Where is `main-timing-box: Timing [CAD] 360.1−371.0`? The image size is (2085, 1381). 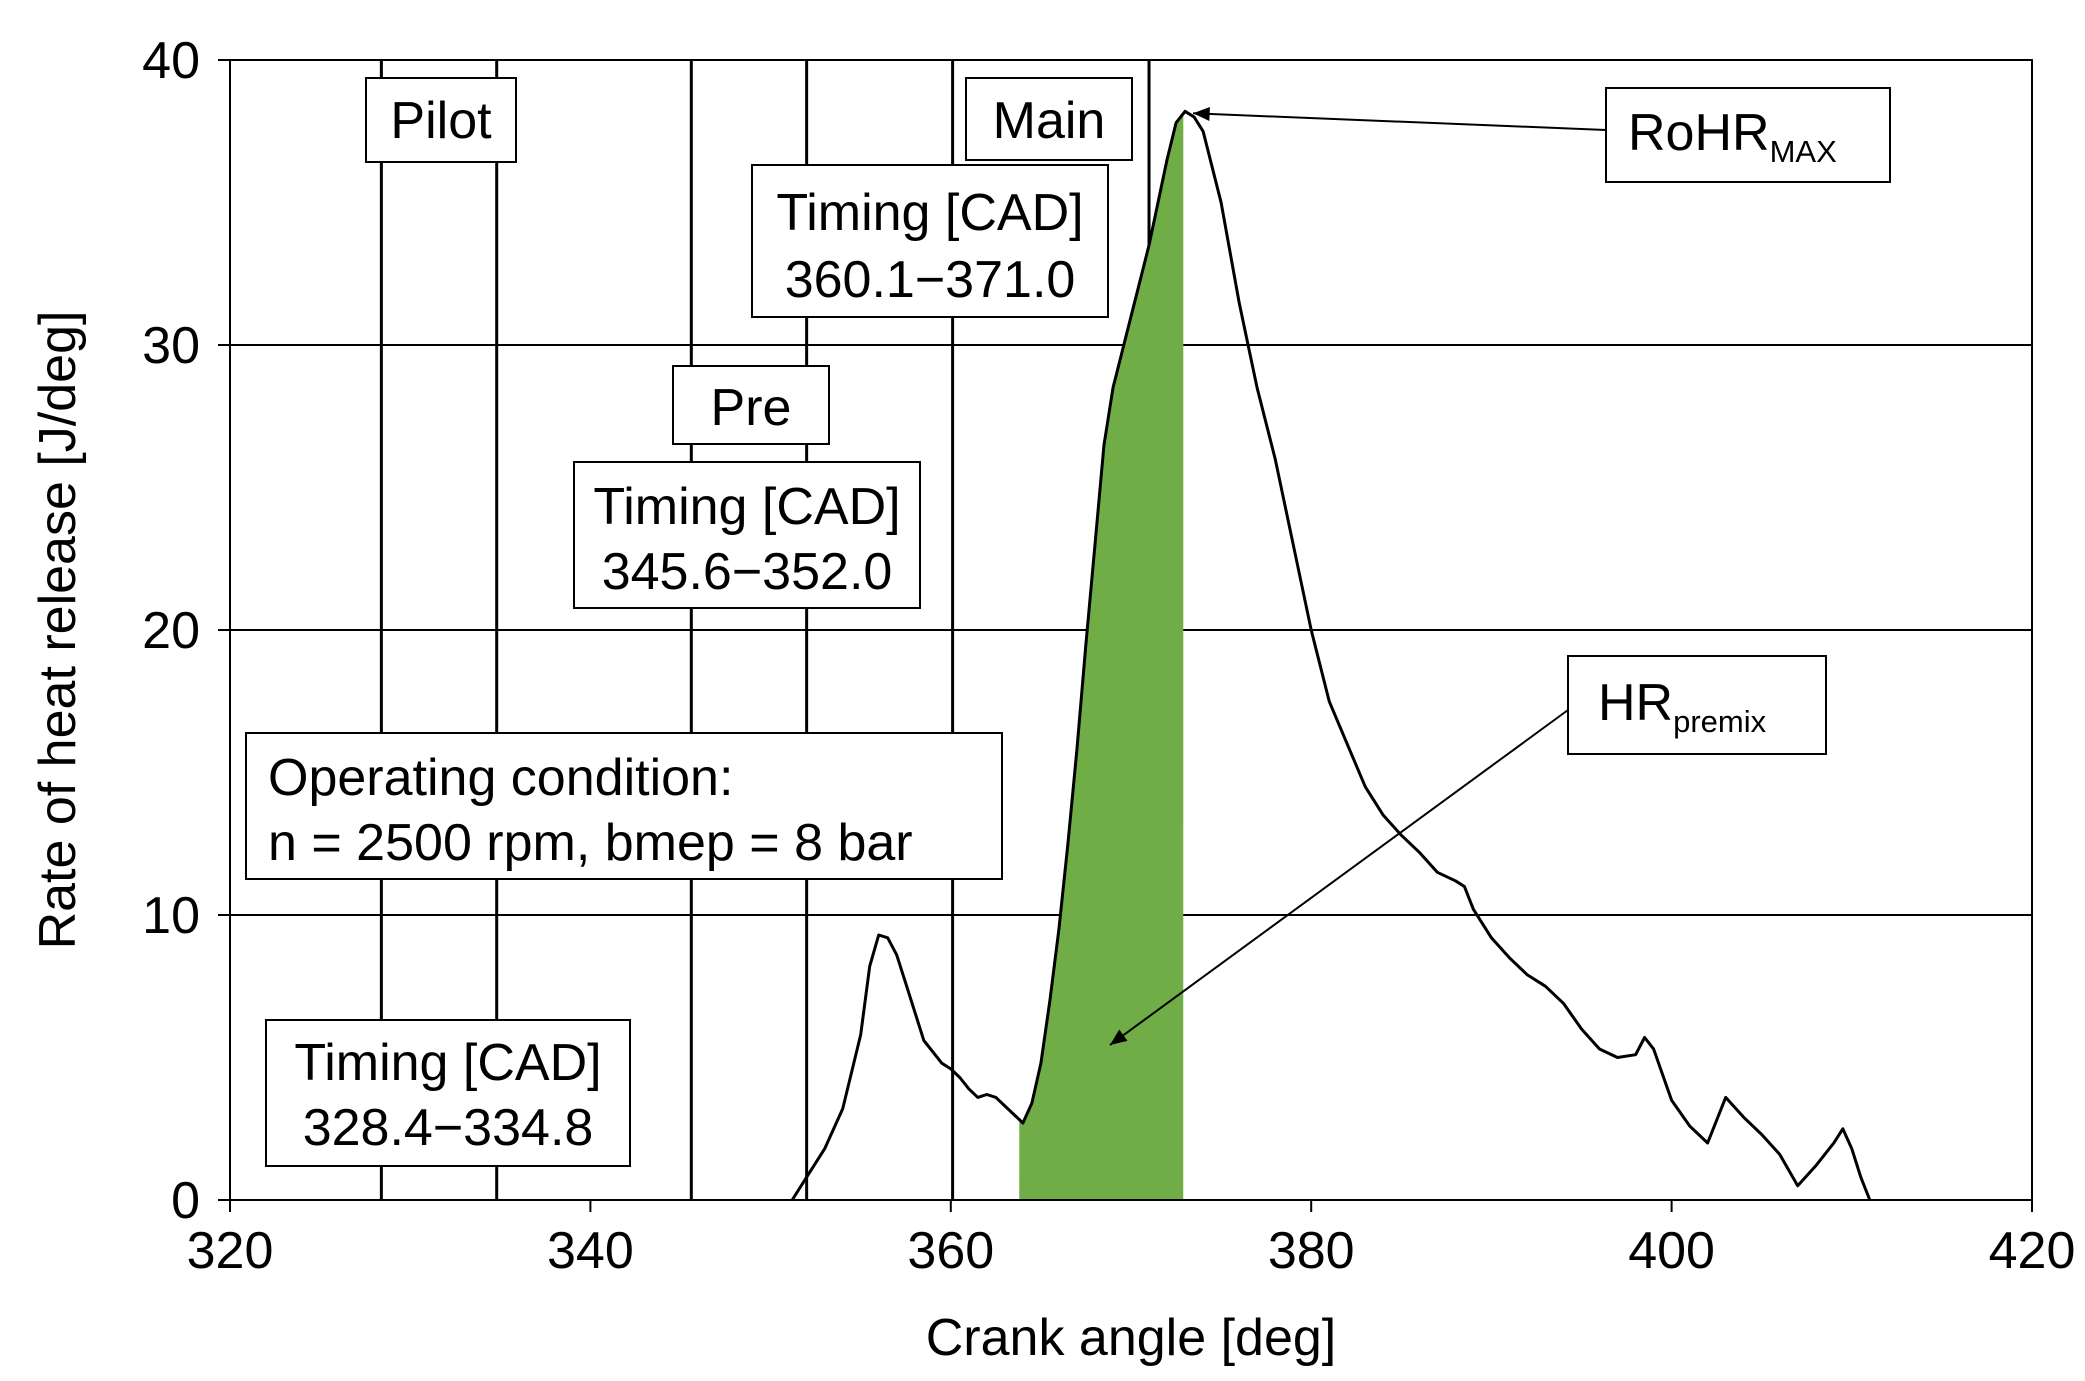 main-timing-box: Timing [CAD] 360.1−371.0 is located at coordinates (930, 241).